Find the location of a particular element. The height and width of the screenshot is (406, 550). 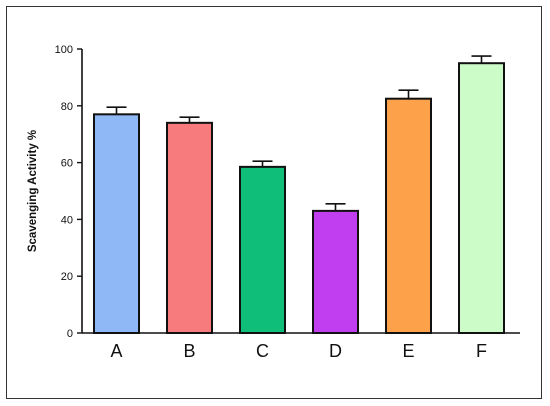

bar-f is located at coordinates (481, 198).